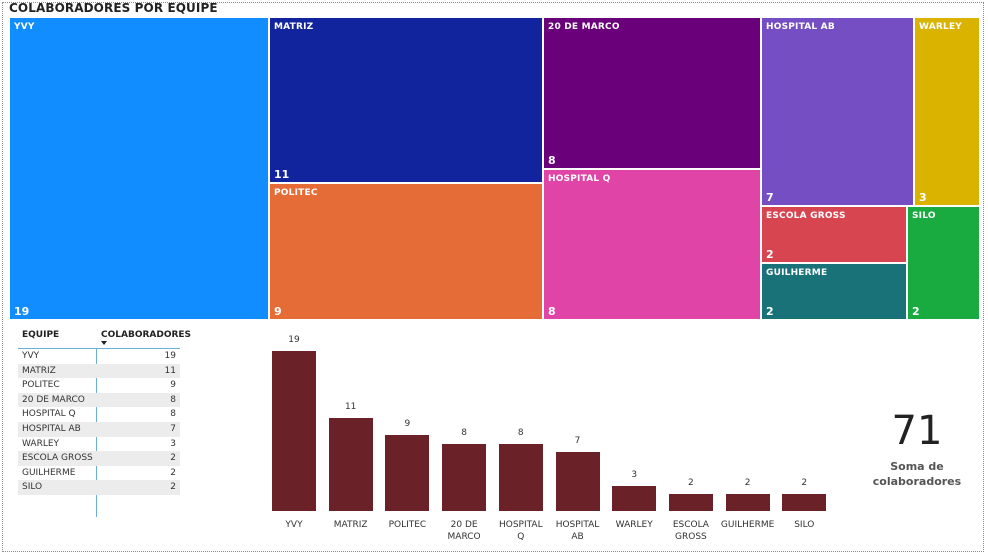 The height and width of the screenshot is (556, 988). I want to click on treemap-tile-escola-gross: ESCOLA GROSS 2, so click(834, 234).